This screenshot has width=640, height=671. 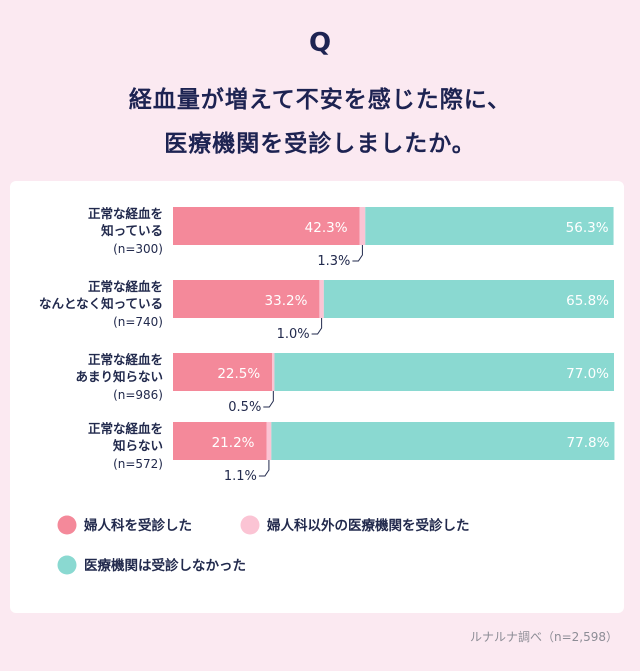 What do you see at coordinates (320, 100) in the screenshot?
I see `page-title-line-1: 経血量が増えて不安を感じた際に、` at bounding box center [320, 100].